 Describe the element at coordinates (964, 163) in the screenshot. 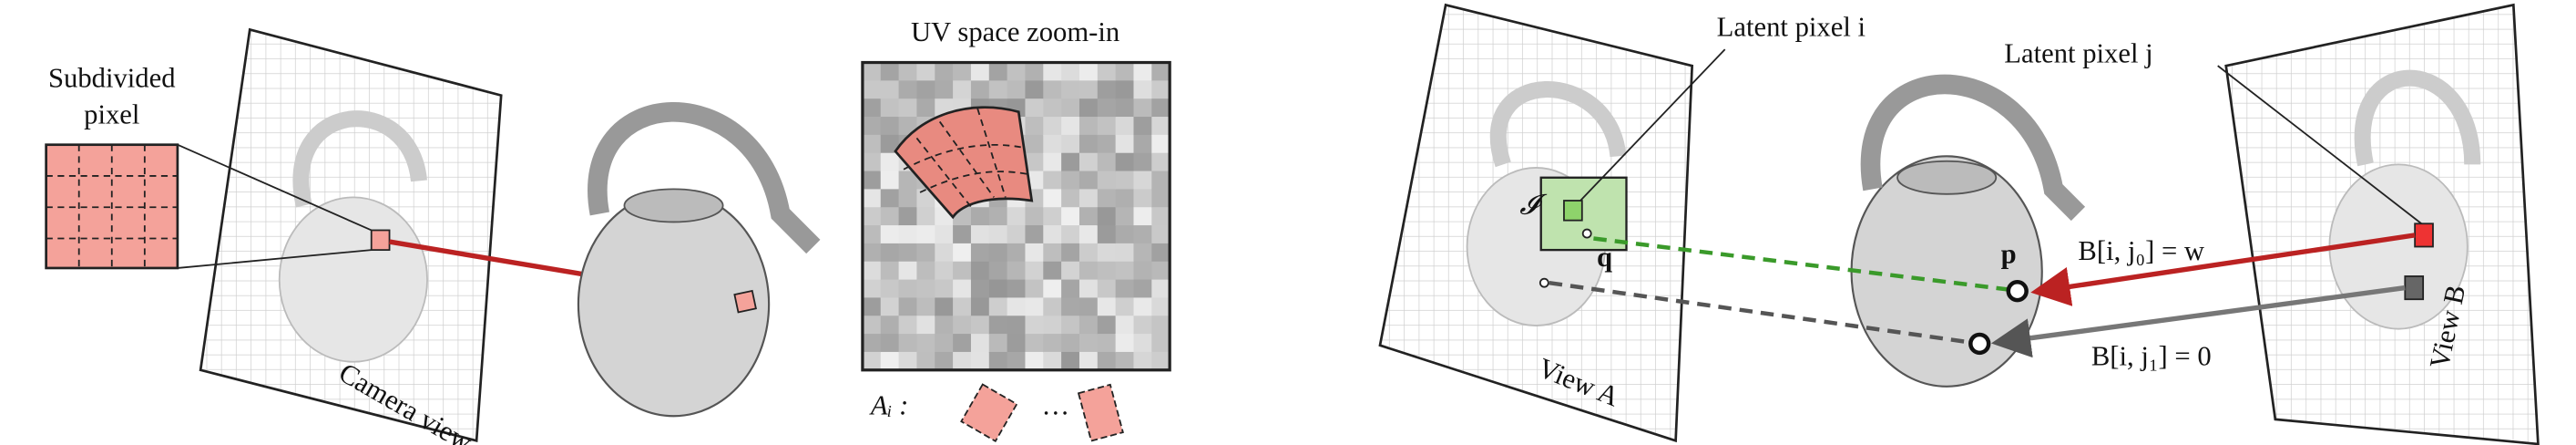

I see `uv-patch` at that location.